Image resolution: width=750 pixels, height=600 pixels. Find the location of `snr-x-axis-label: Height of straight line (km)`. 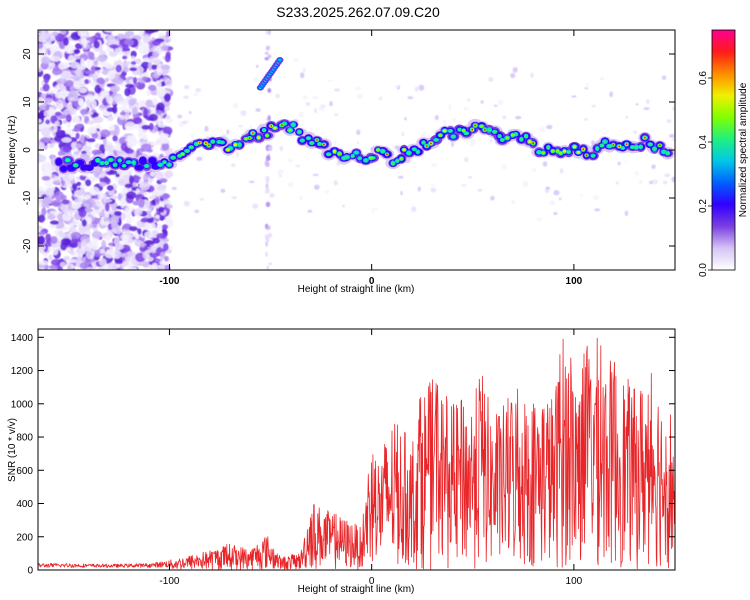

snr-x-axis-label: Height of straight line (km) is located at coordinates (356, 589).